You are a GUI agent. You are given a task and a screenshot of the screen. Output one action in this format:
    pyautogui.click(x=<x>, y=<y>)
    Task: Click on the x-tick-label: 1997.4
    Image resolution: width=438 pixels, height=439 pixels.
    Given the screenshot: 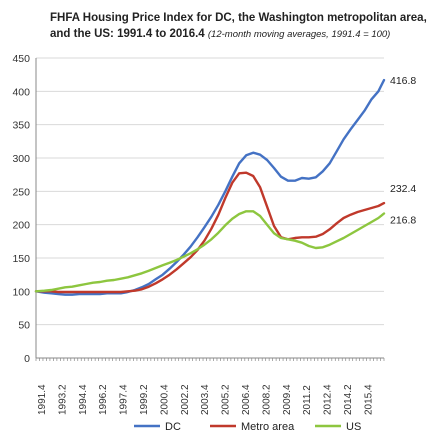 What is the action you would take?
    pyautogui.click(x=124, y=399)
    